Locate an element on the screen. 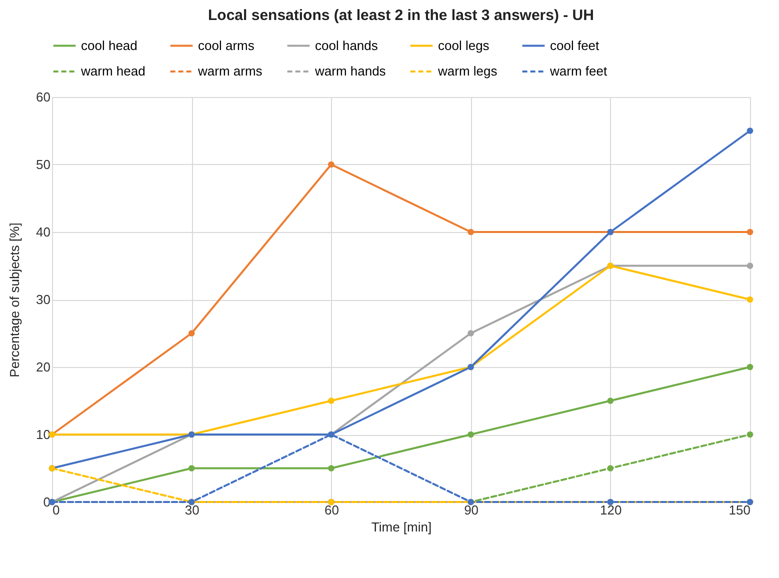 The image size is (779, 578). x-tick-label: 0 is located at coordinates (56, 510).